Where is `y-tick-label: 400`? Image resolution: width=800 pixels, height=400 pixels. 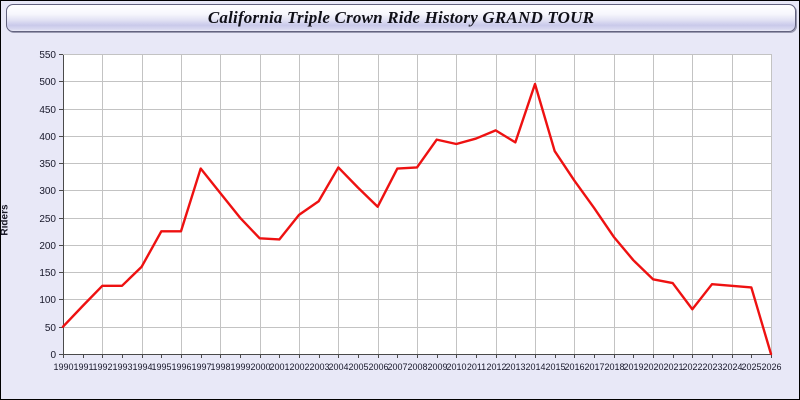
y-tick-label: 400 is located at coordinates (47, 137).